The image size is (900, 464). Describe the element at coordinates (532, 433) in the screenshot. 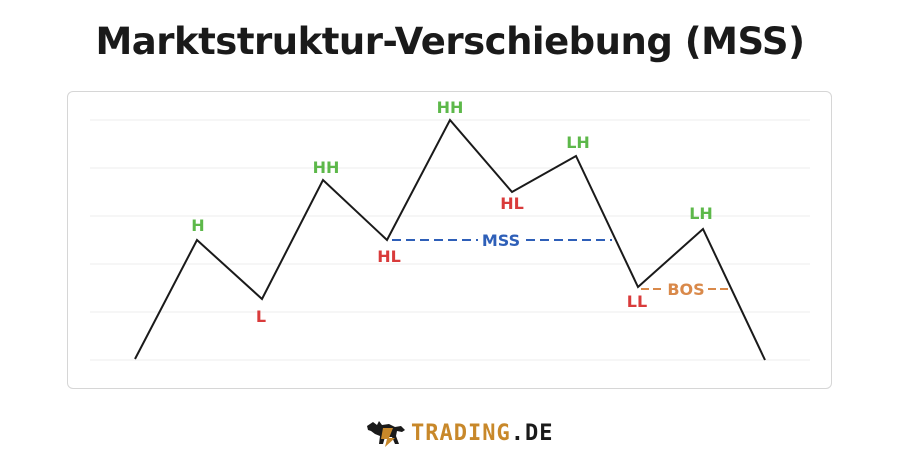

I see `brand-name-part2: .DE` at that location.